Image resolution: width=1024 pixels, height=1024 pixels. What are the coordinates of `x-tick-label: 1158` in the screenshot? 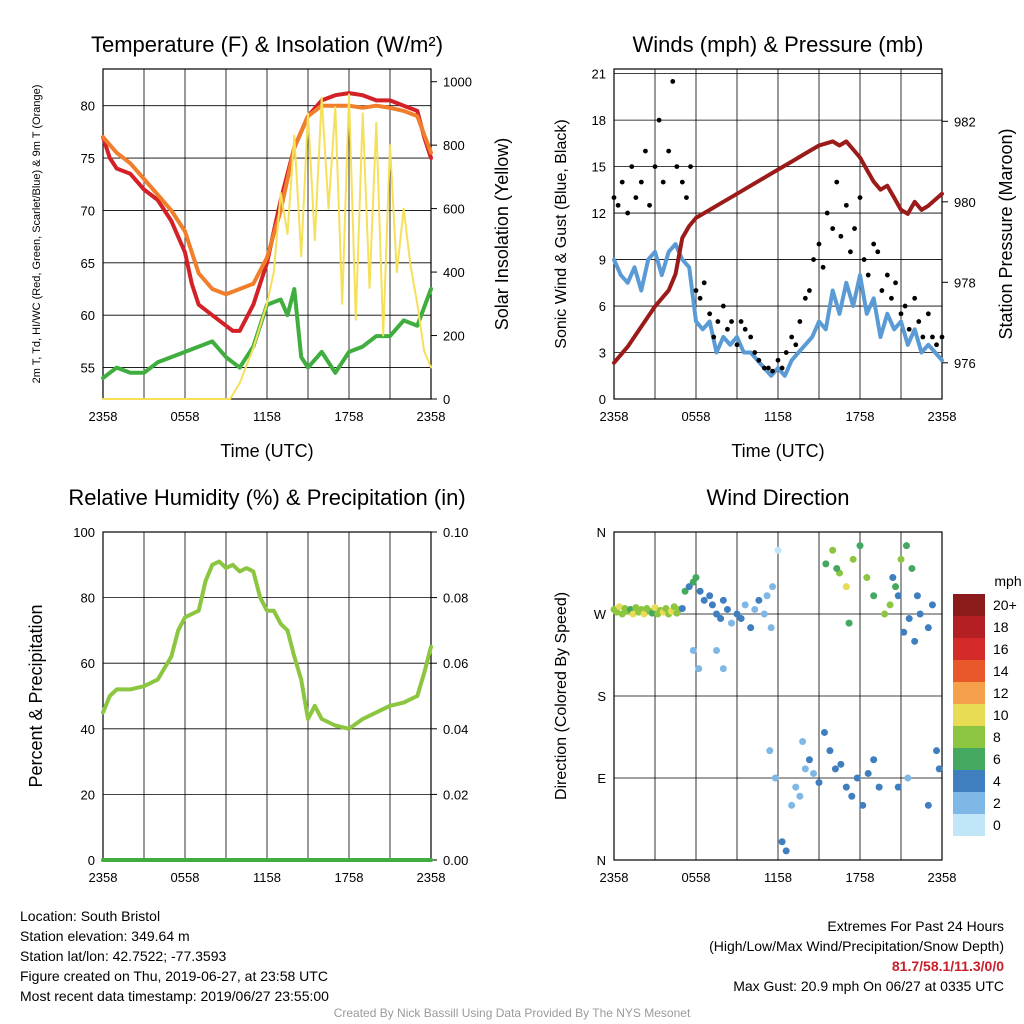 It's located at (778, 877).